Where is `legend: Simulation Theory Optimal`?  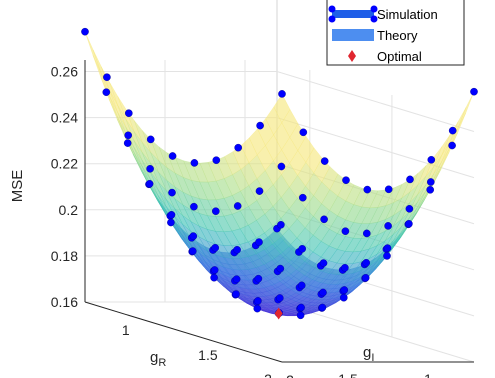 legend: Simulation Theory Optimal is located at coordinates (395, 33).